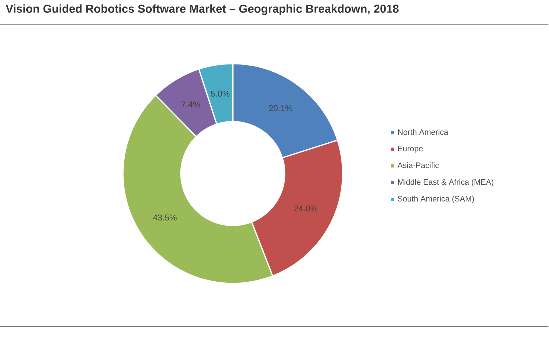 The image size is (549, 348). Describe the element at coordinates (220, 94) in the screenshot. I see `data-label: 5.0%` at that location.